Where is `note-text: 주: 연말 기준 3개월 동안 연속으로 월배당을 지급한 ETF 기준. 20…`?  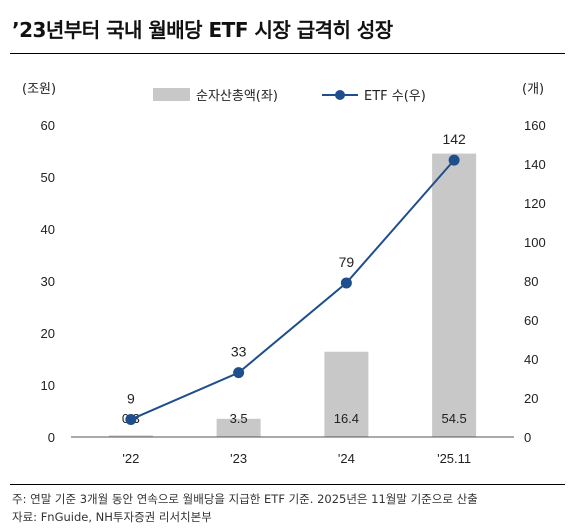
note-text: 주: 연말 기준 3개월 동안 연속으로 월배당을 지급한 ETF 기준. 20… is located at coordinates (245, 499).